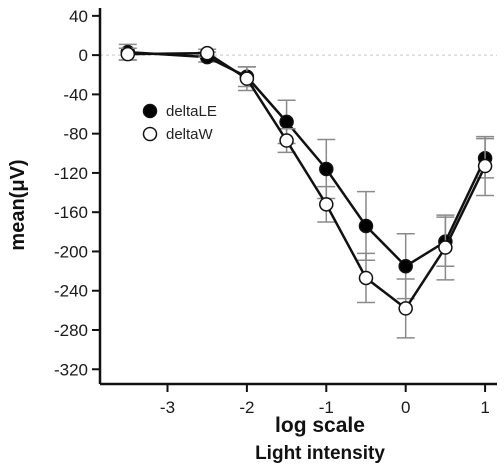 The height and width of the screenshot is (467, 504). What do you see at coordinates (83, 55) in the screenshot?
I see `y-tick-label: 0` at bounding box center [83, 55].